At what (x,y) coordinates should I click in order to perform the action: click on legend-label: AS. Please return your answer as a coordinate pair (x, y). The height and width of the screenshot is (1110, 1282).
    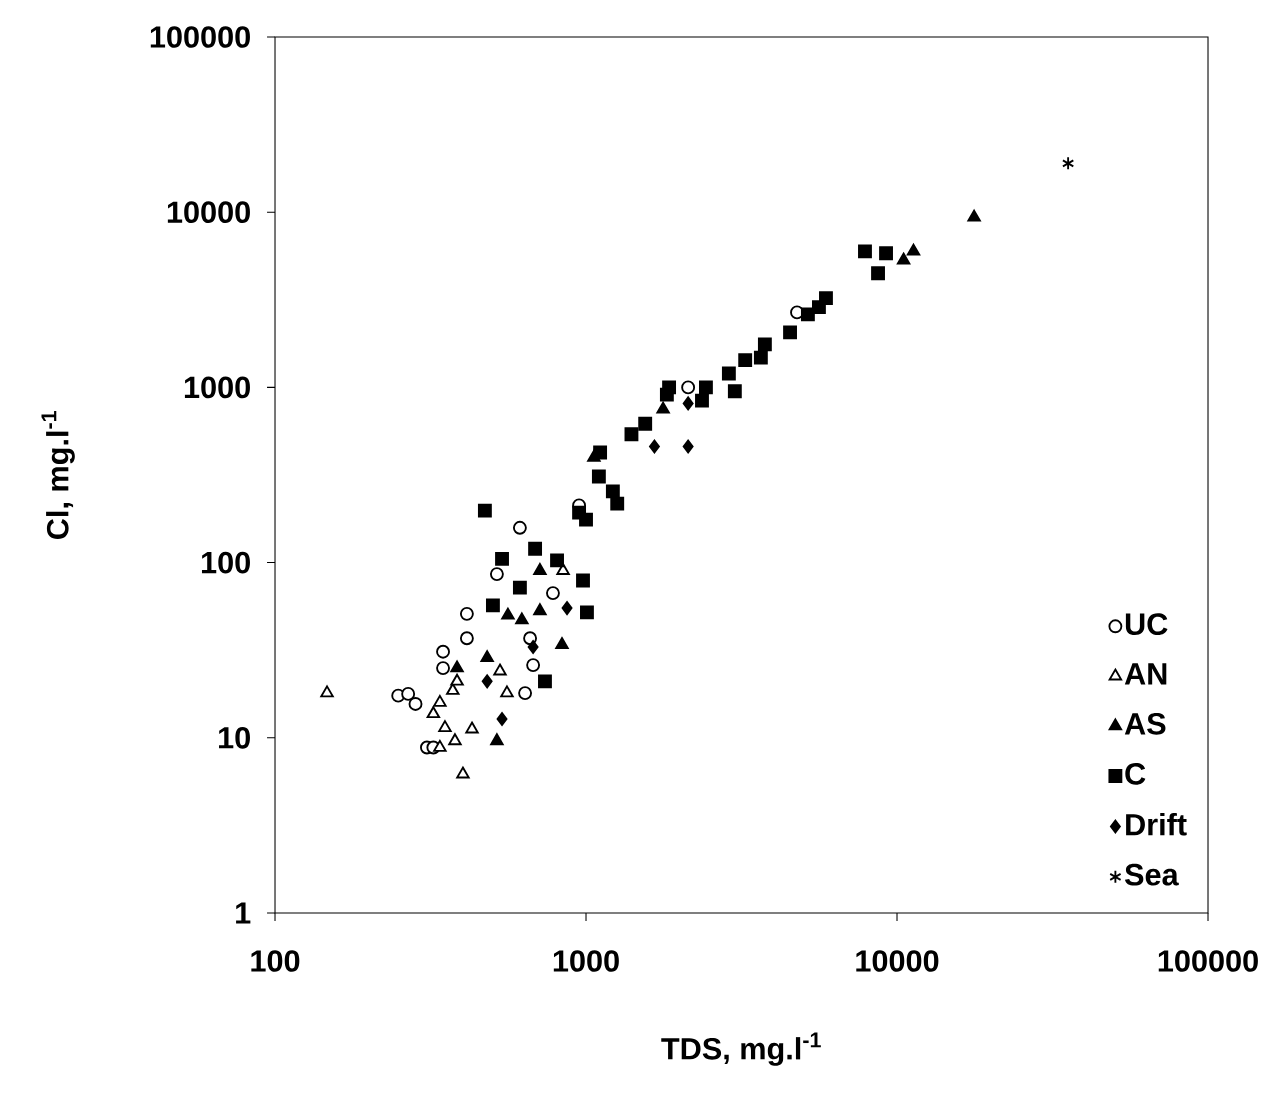
    Looking at the image, I should click on (1145, 724).